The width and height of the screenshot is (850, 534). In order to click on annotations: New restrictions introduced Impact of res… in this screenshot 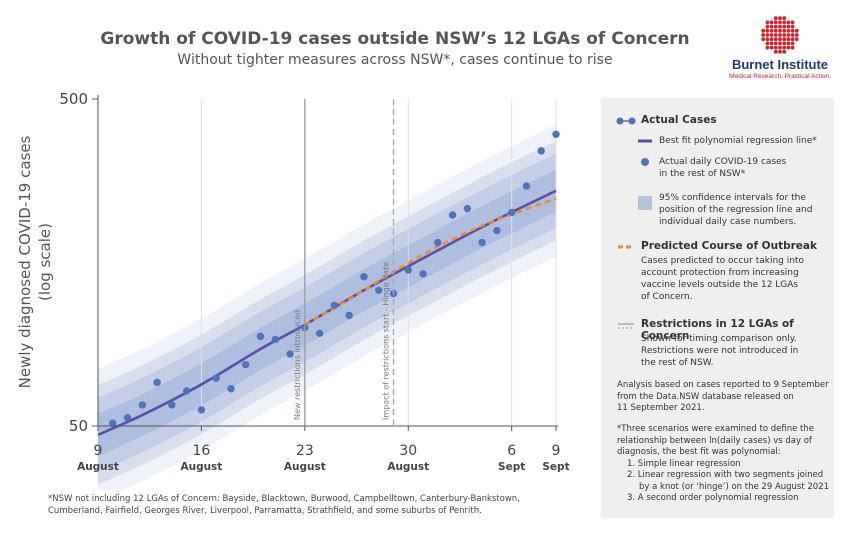, I will do `click(344, 262)`.